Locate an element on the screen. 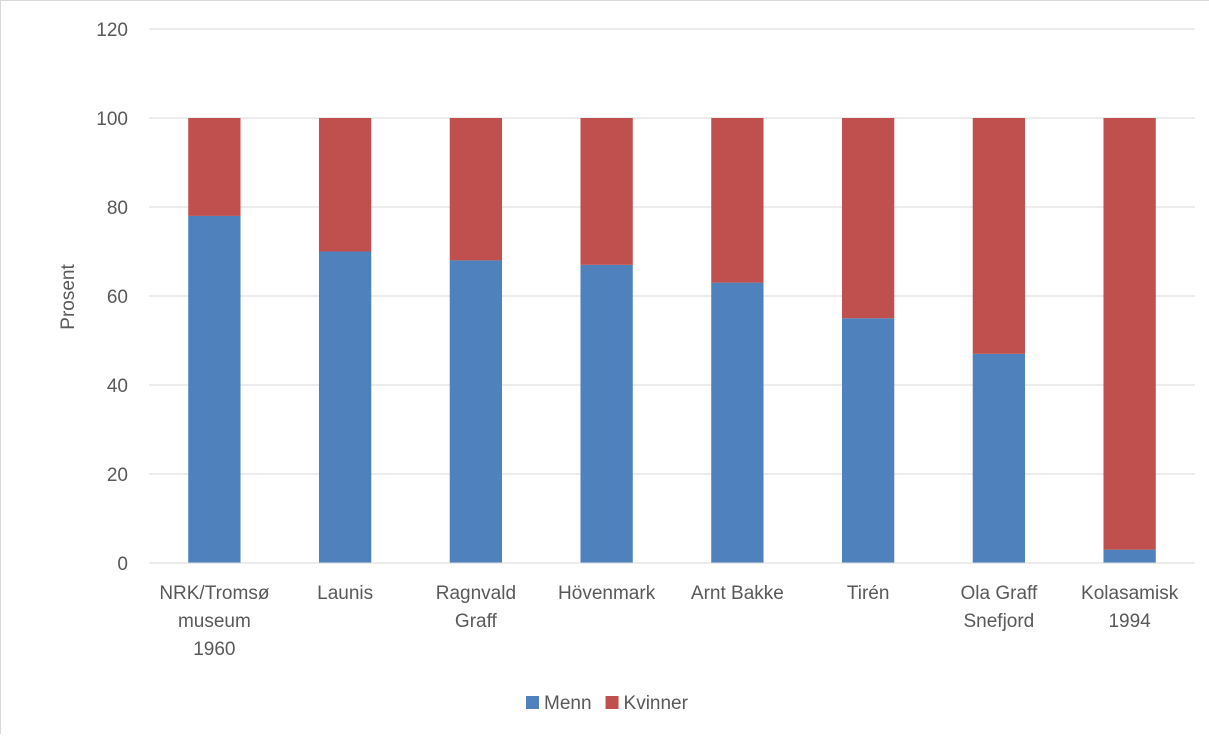 This screenshot has width=1209, height=740. y-tick-label: 0 is located at coordinates (122, 564).